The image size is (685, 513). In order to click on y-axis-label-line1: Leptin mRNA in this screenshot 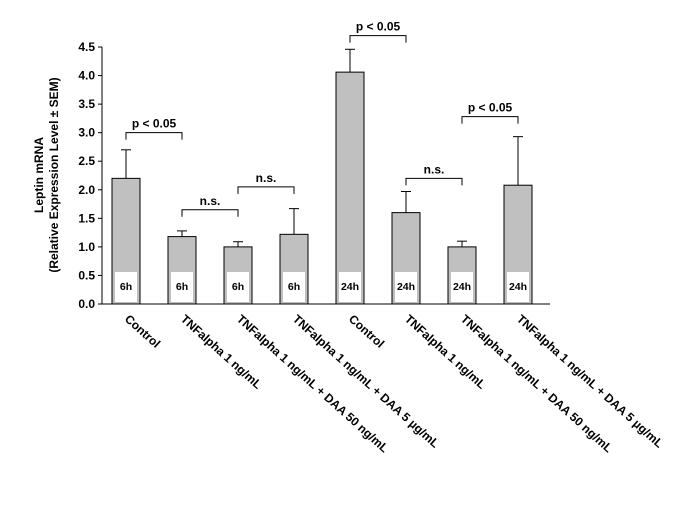, I will do `click(39, 175)`.